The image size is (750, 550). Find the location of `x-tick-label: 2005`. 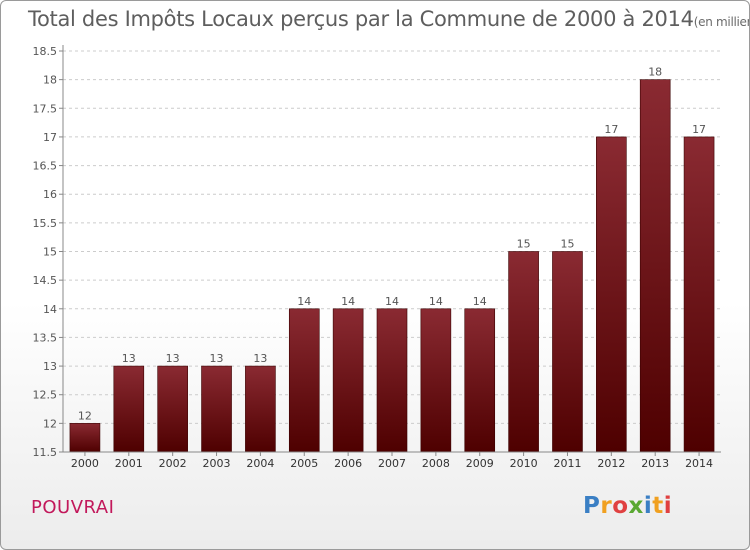

x-tick-label: 2005 is located at coordinates (304, 463).